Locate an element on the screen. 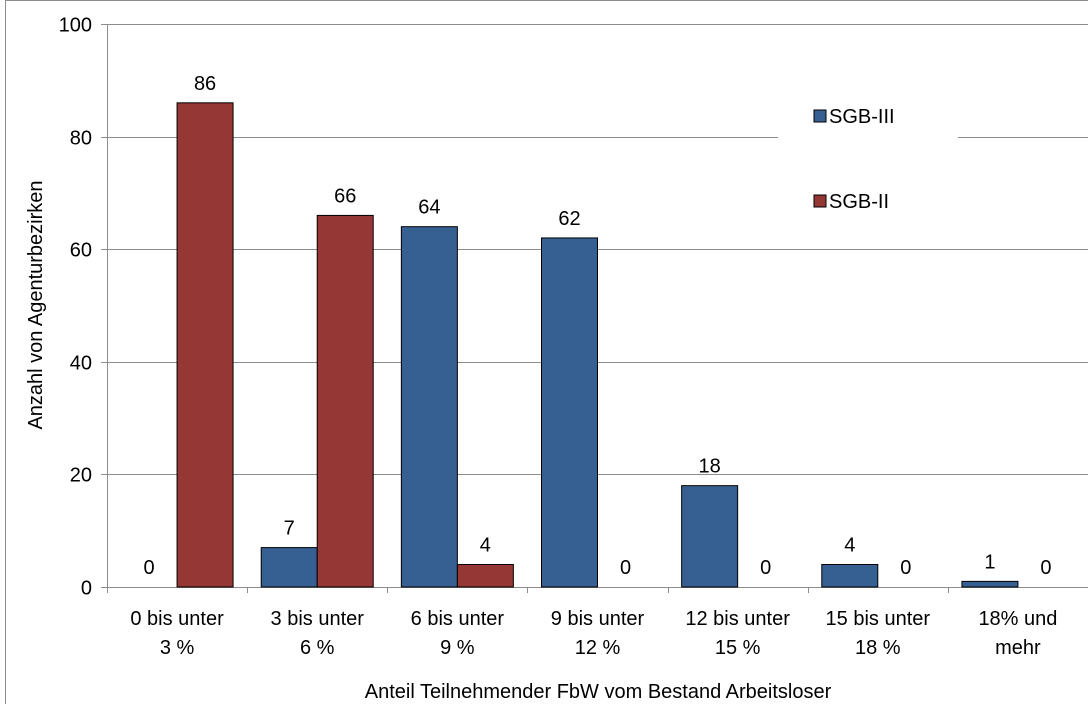 The width and height of the screenshot is (1088, 709). legend: SGB-III SGB-II is located at coordinates (868, 168).